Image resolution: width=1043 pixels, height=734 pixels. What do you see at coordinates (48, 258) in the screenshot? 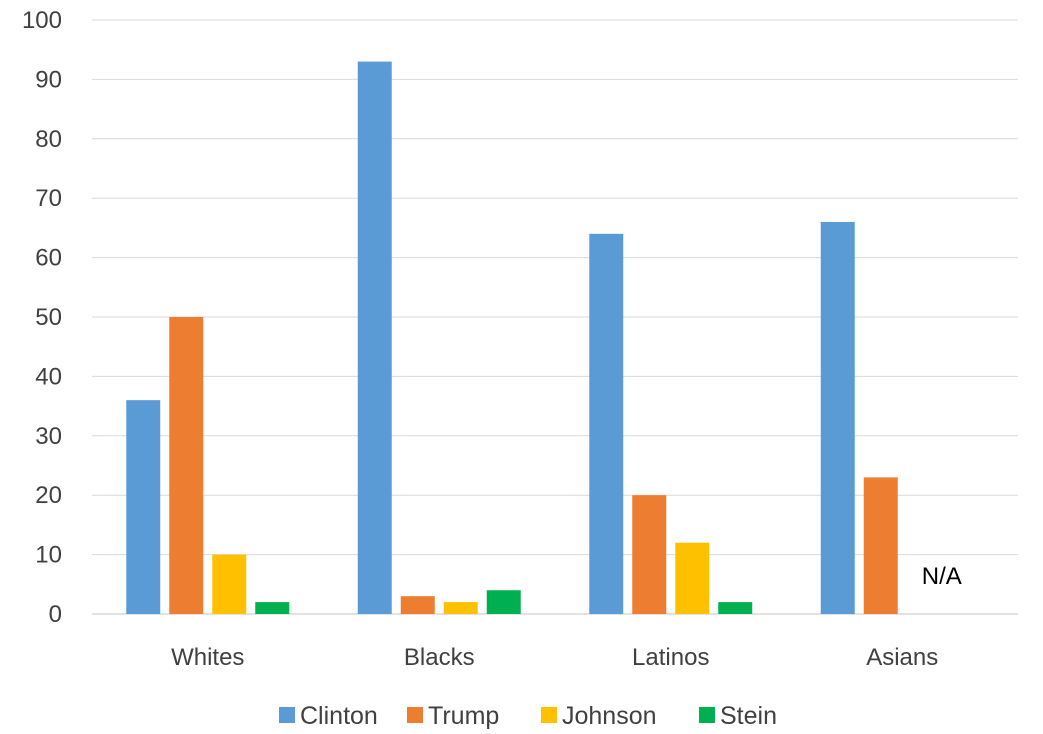
I see `y-tick-label: 60` at bounding box center [48, 258].